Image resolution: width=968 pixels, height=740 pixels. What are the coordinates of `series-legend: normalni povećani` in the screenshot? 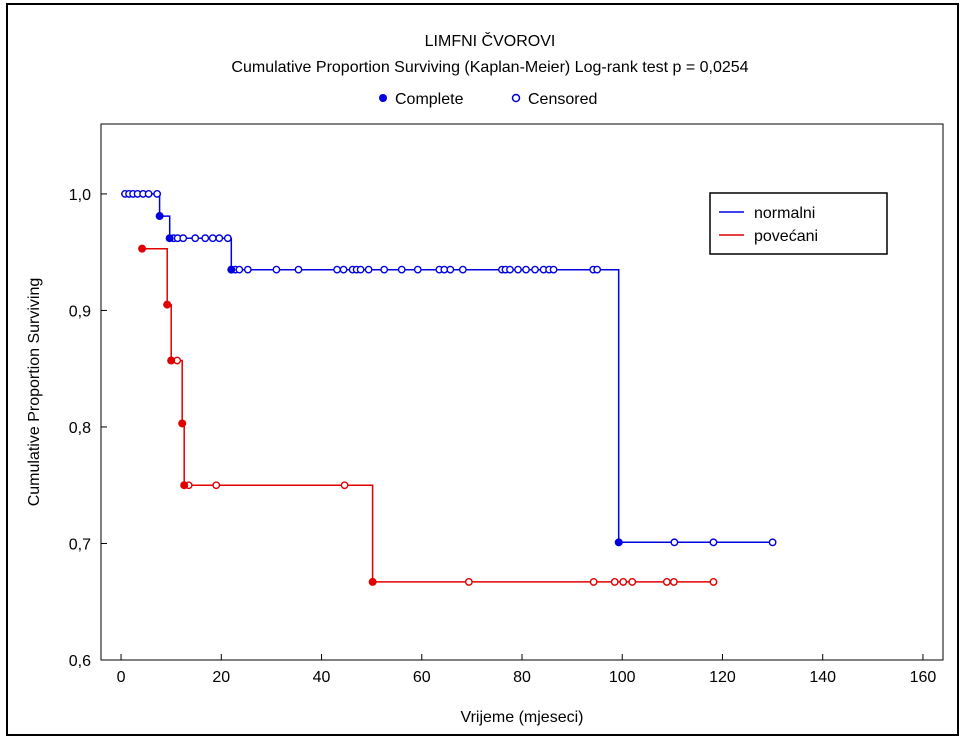 It's located at (798, 223).